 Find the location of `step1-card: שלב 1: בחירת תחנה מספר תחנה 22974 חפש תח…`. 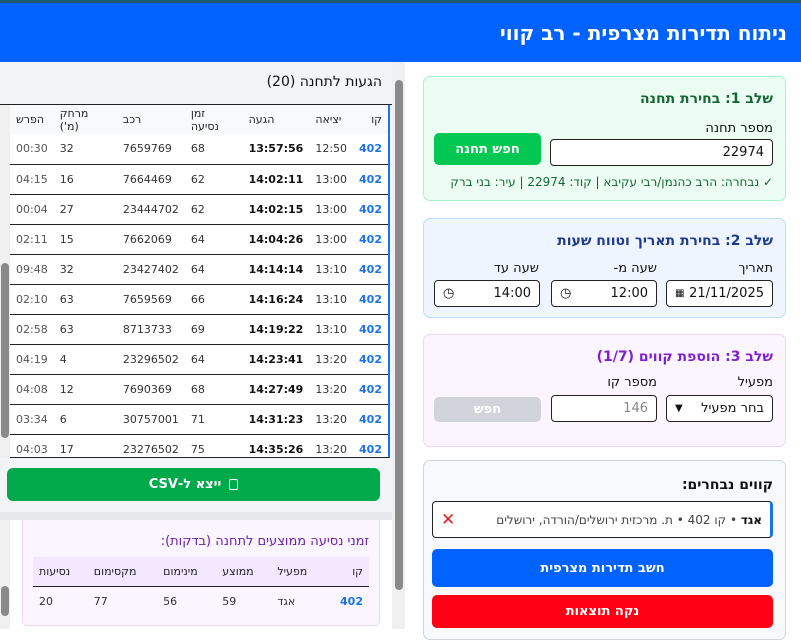

step1-card: שלב 1: בחירת תחנה מספר תחנה 22974 חפש תח… is located at coordinates (604, 138).